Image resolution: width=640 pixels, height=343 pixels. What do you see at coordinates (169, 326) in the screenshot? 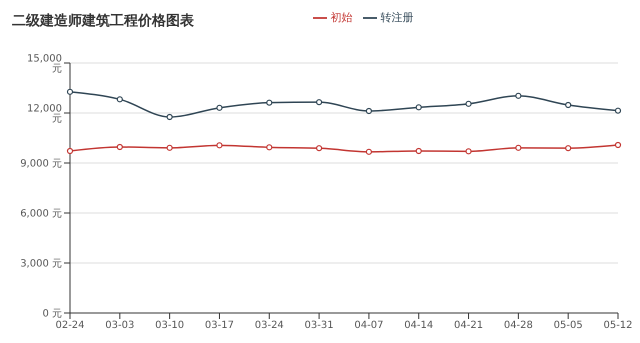
I see `x-tick-label: 03-10` at bounding box center [169, 326].